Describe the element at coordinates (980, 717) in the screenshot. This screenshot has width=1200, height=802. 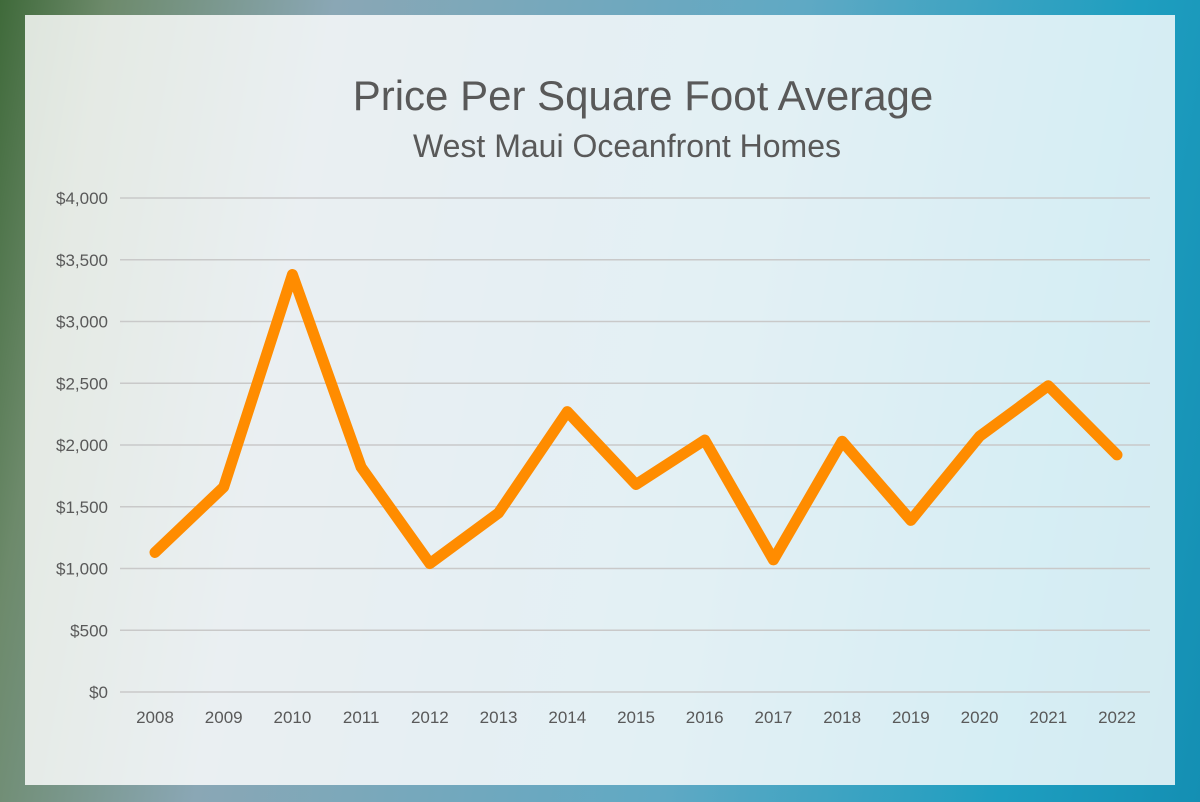
I see `x-tick-label: 2020` at that location.